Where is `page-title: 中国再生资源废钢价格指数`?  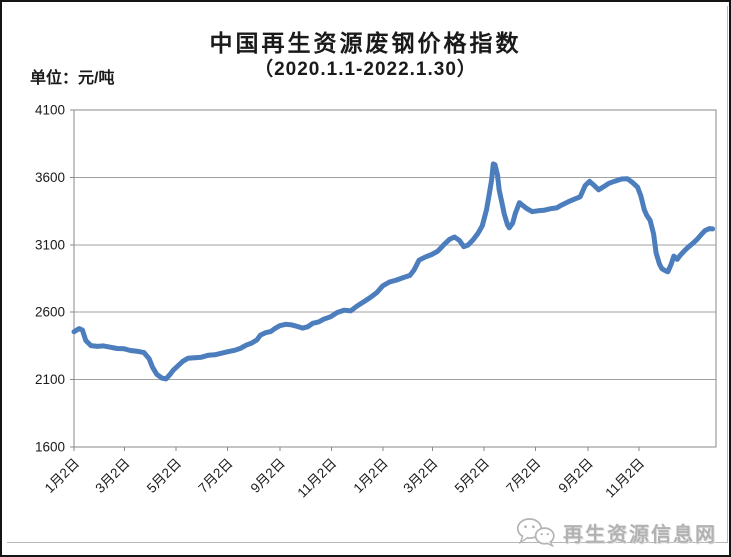 page-title: 中国再生资源废钢价格指数 is located at coordinates (365, 43).